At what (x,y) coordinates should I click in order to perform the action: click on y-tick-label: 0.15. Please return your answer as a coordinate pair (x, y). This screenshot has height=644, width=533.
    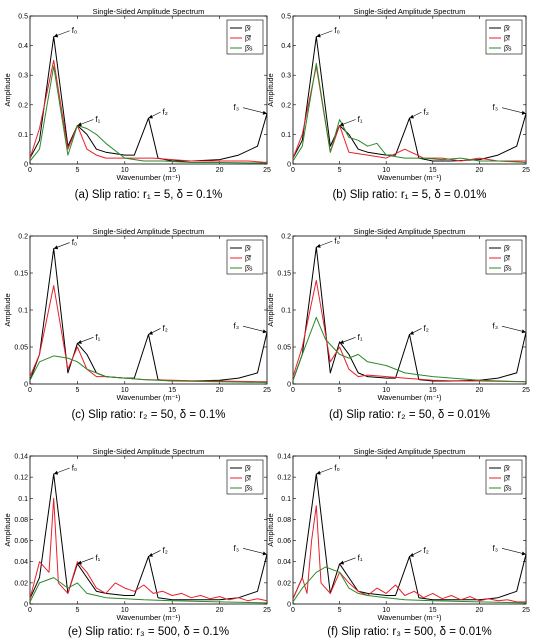
    Looking at the image, I should click on (284, 274).